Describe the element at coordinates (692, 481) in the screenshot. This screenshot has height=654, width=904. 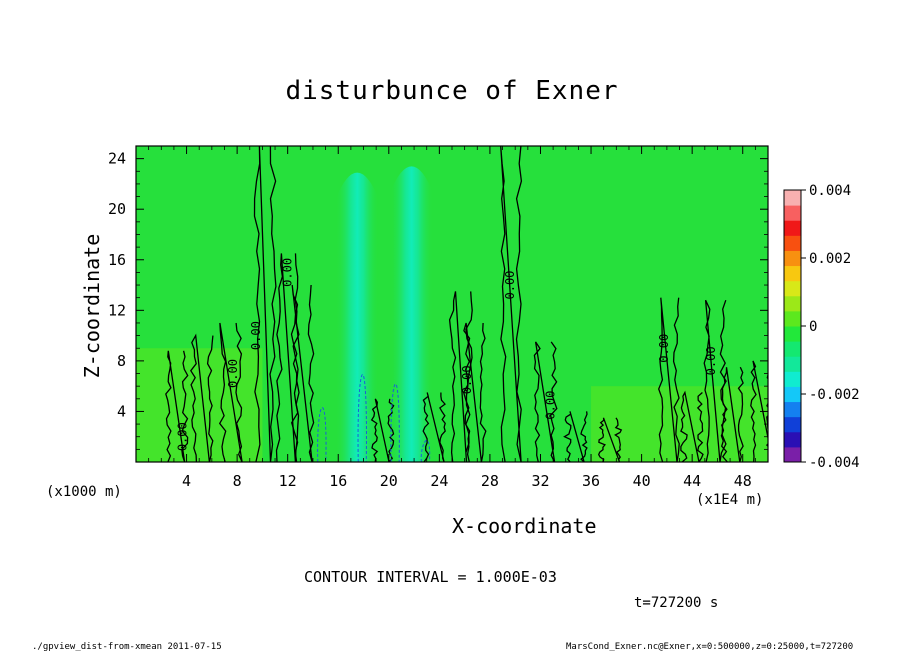
I see `x-tick-label: 44` at that location.